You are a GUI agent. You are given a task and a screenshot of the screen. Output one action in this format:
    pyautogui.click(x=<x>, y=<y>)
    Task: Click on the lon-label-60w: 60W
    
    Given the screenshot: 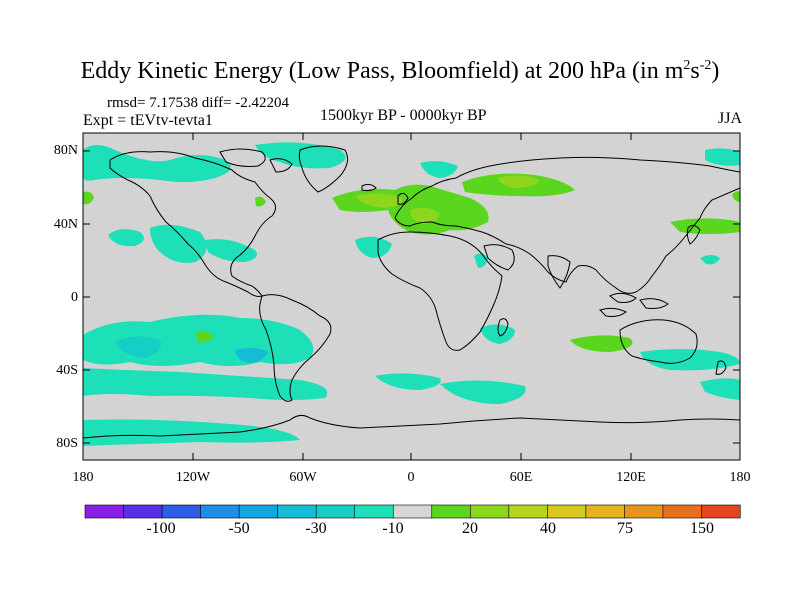 What is the action you would take?
    pyautogui.click(x=303, y=477)
    